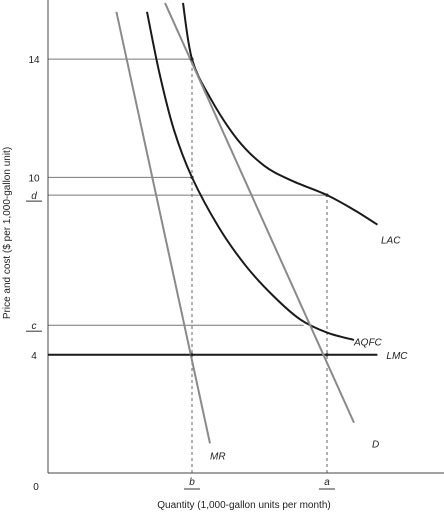  Describe the element at coordinates (327, 482) in the screenshot. I see `x-tick-label: a` at that location.